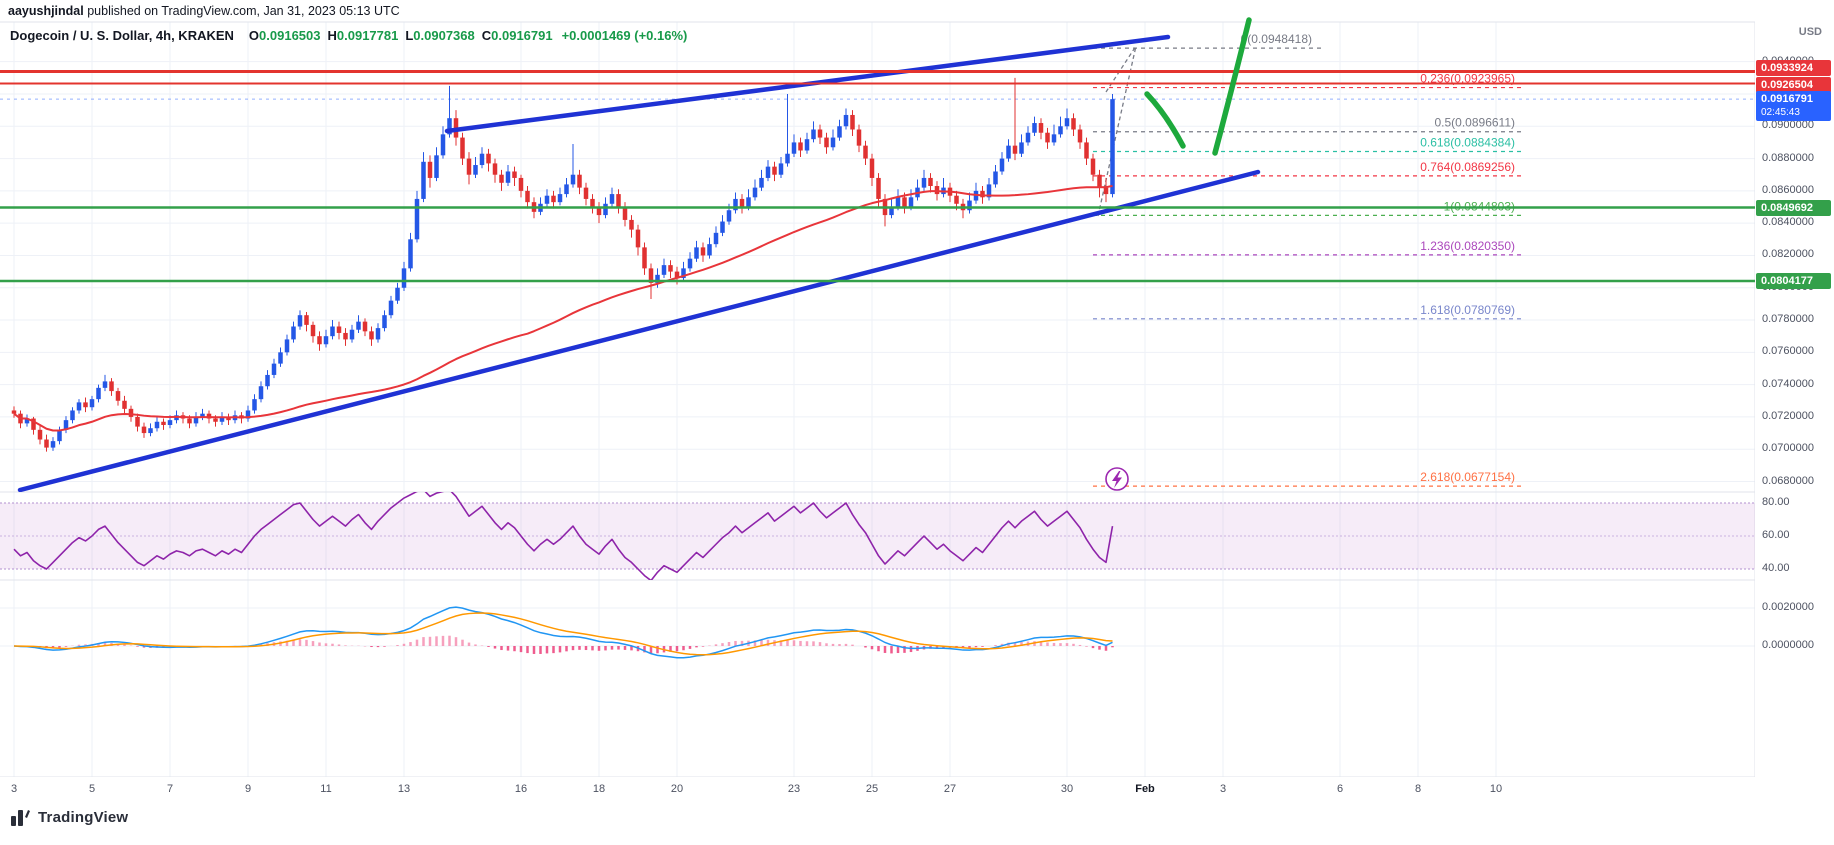 The height and width of the screenshot is (845, 1834). What do you see at coordinates (677, 789) in the screenshot?
I see `time-tick-label: 20` at bounding box center [677, 789].